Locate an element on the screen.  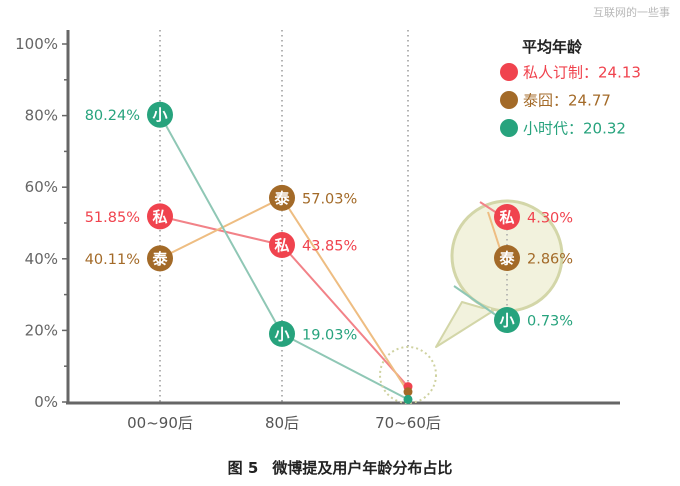
zoom-join is located at coordinates (479, 311).